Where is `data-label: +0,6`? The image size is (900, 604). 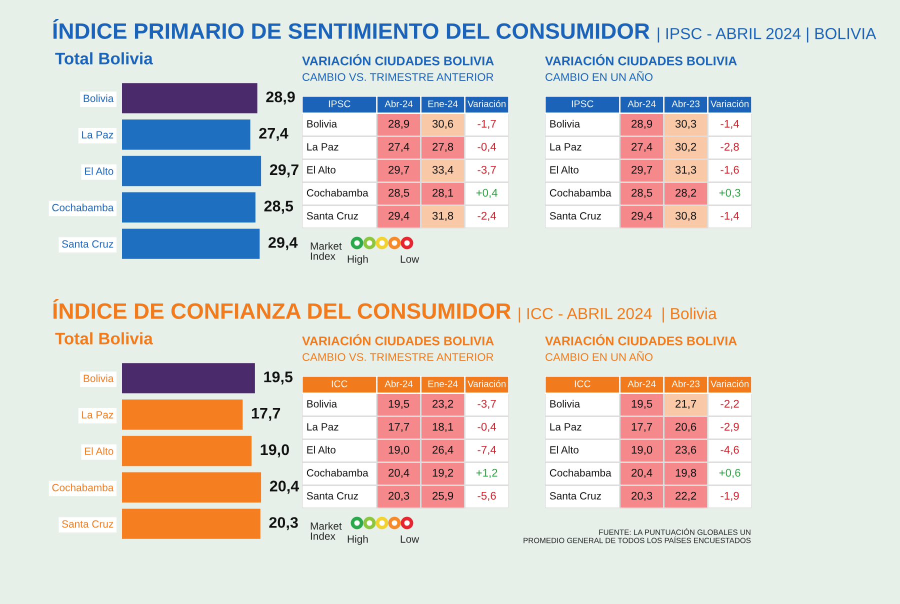
data-label: +0,6 is located at coordinates (729, 473).